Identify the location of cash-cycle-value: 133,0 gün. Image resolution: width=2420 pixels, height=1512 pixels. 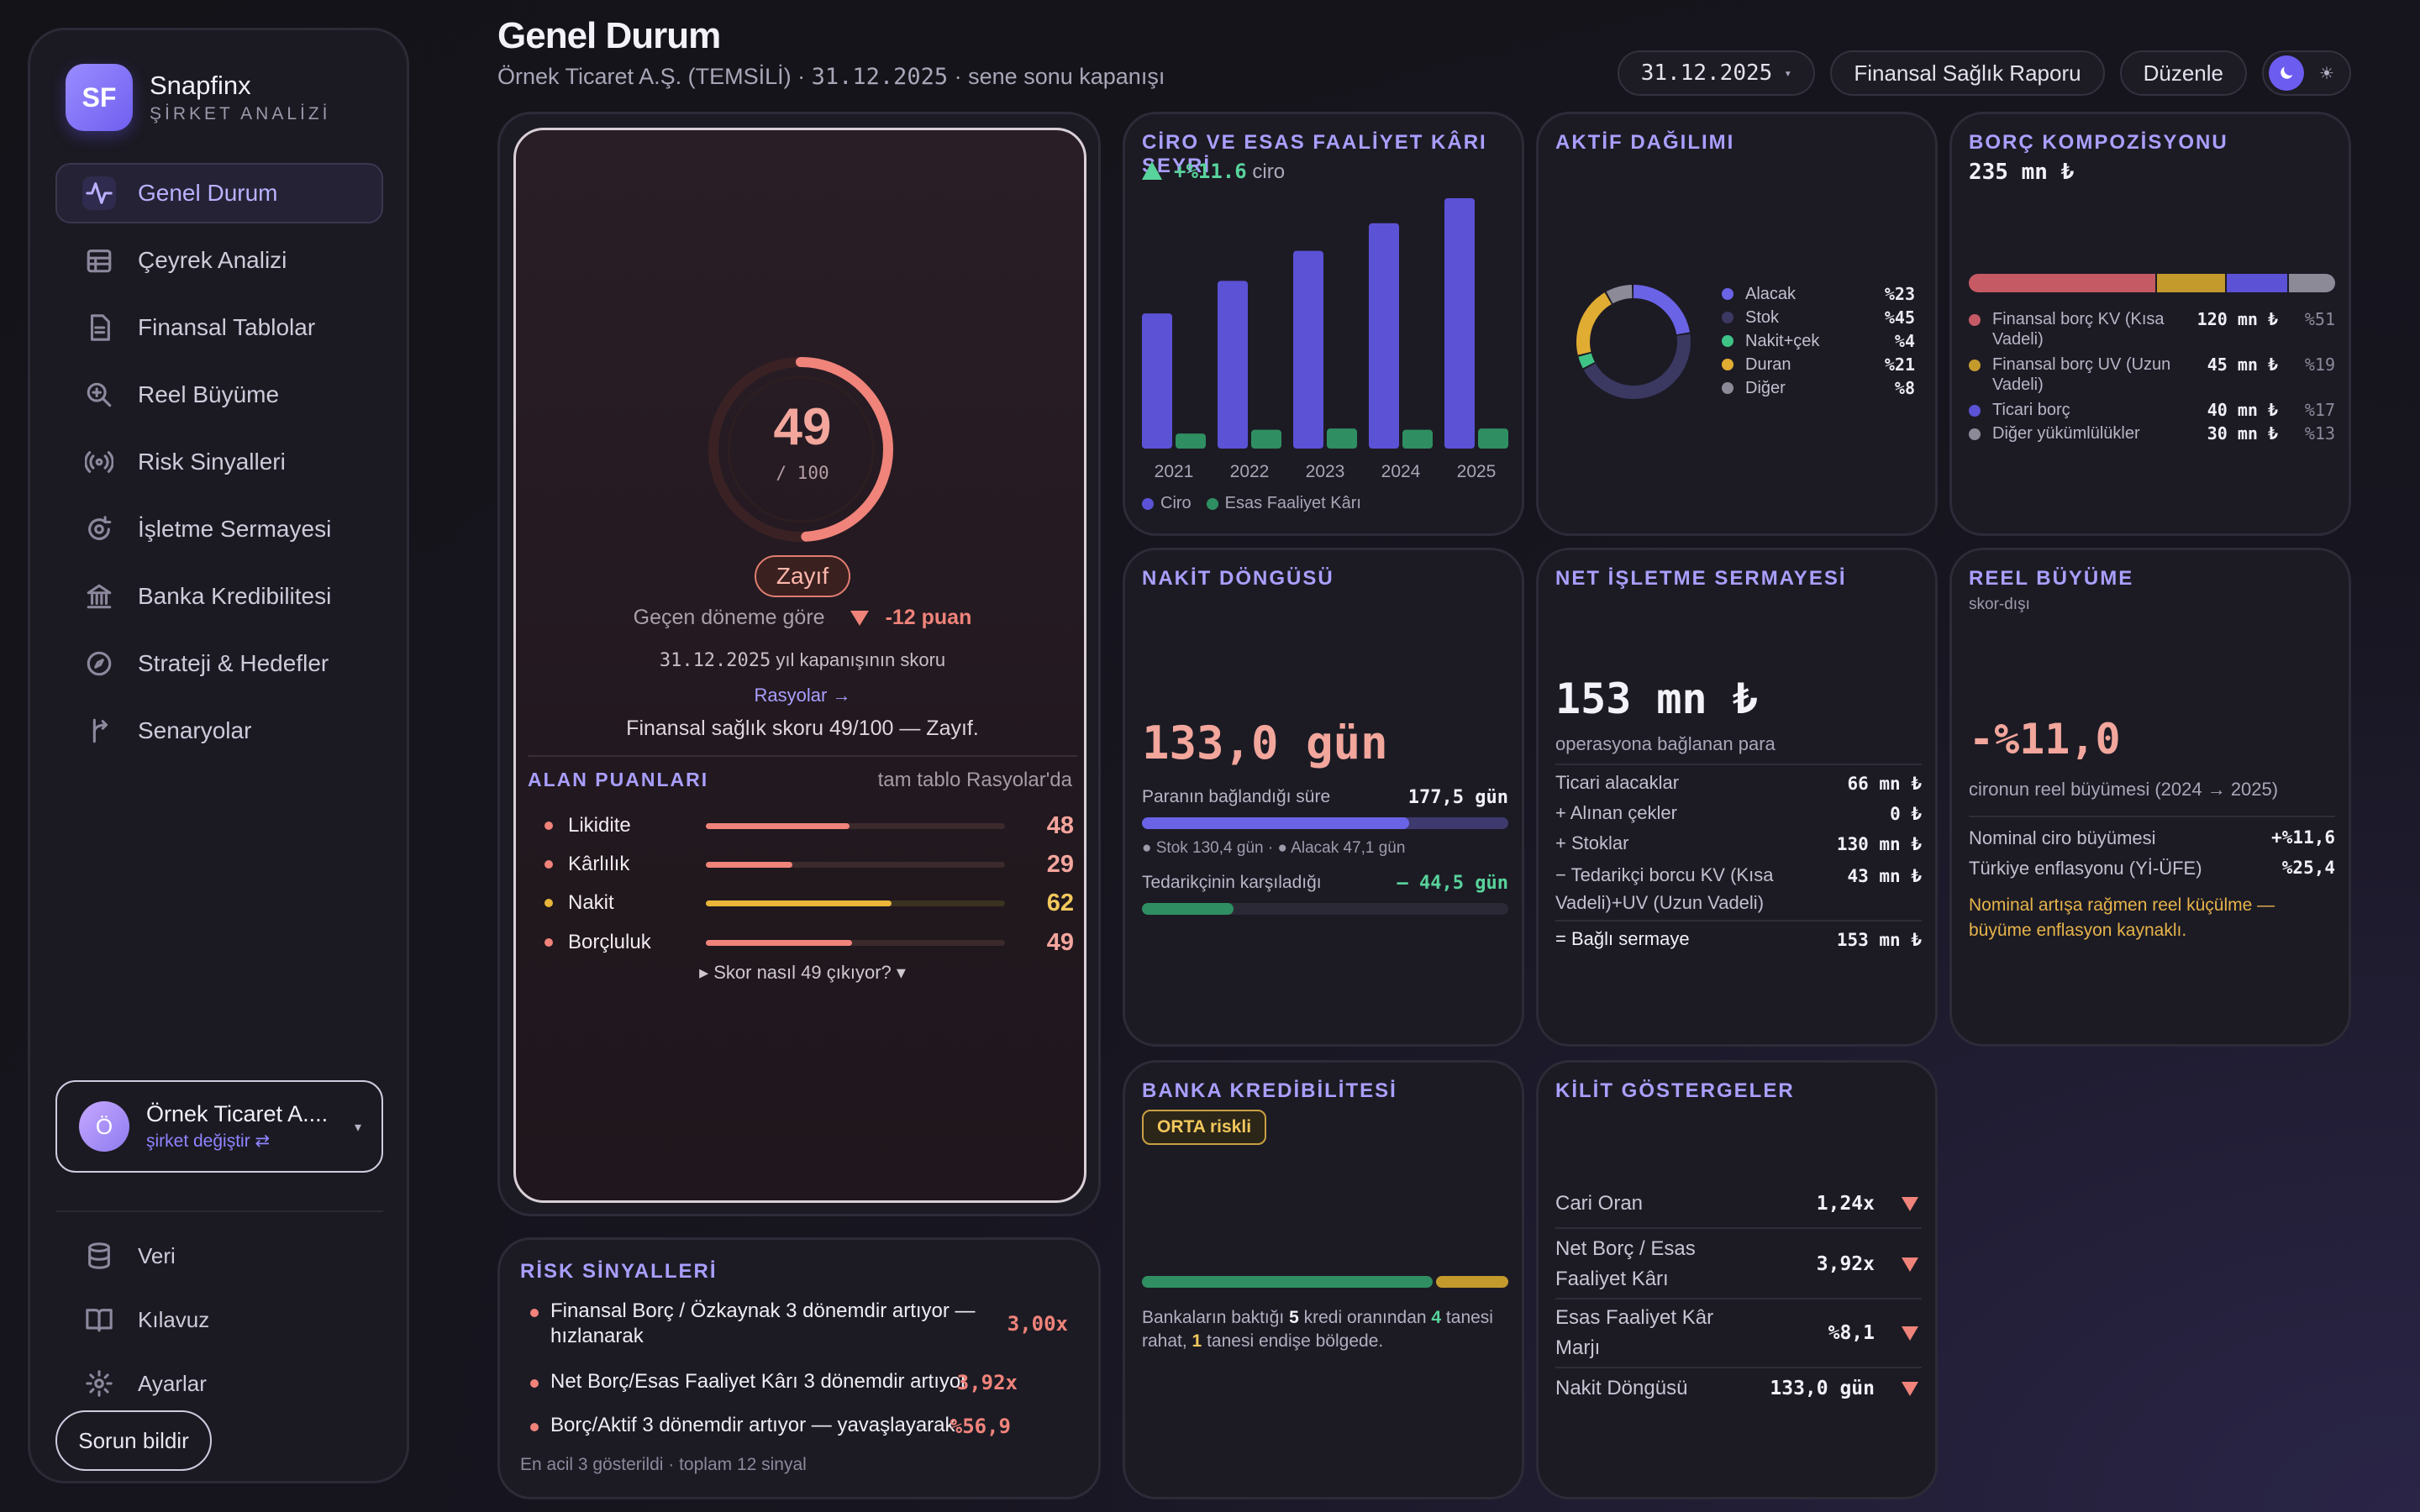
(1265, 743).